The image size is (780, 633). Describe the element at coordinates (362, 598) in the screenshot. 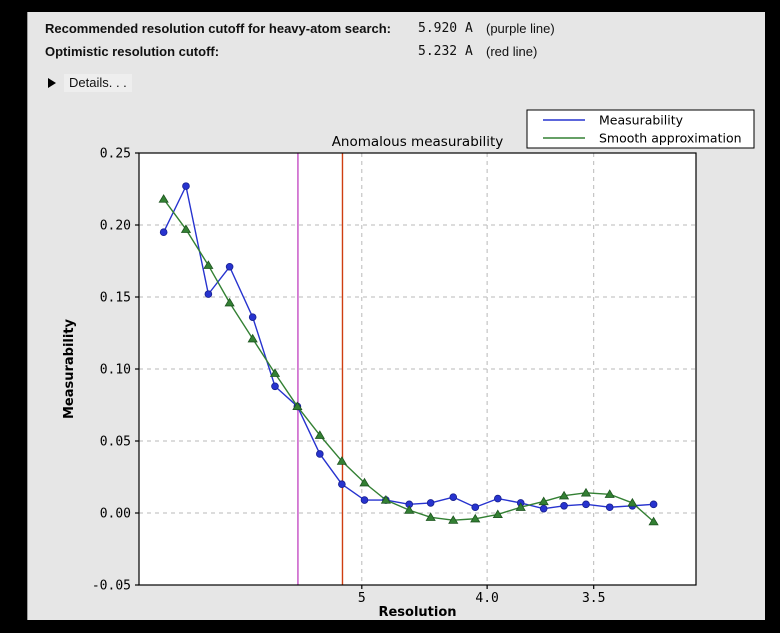

I see `svg-text: 5` at that location.